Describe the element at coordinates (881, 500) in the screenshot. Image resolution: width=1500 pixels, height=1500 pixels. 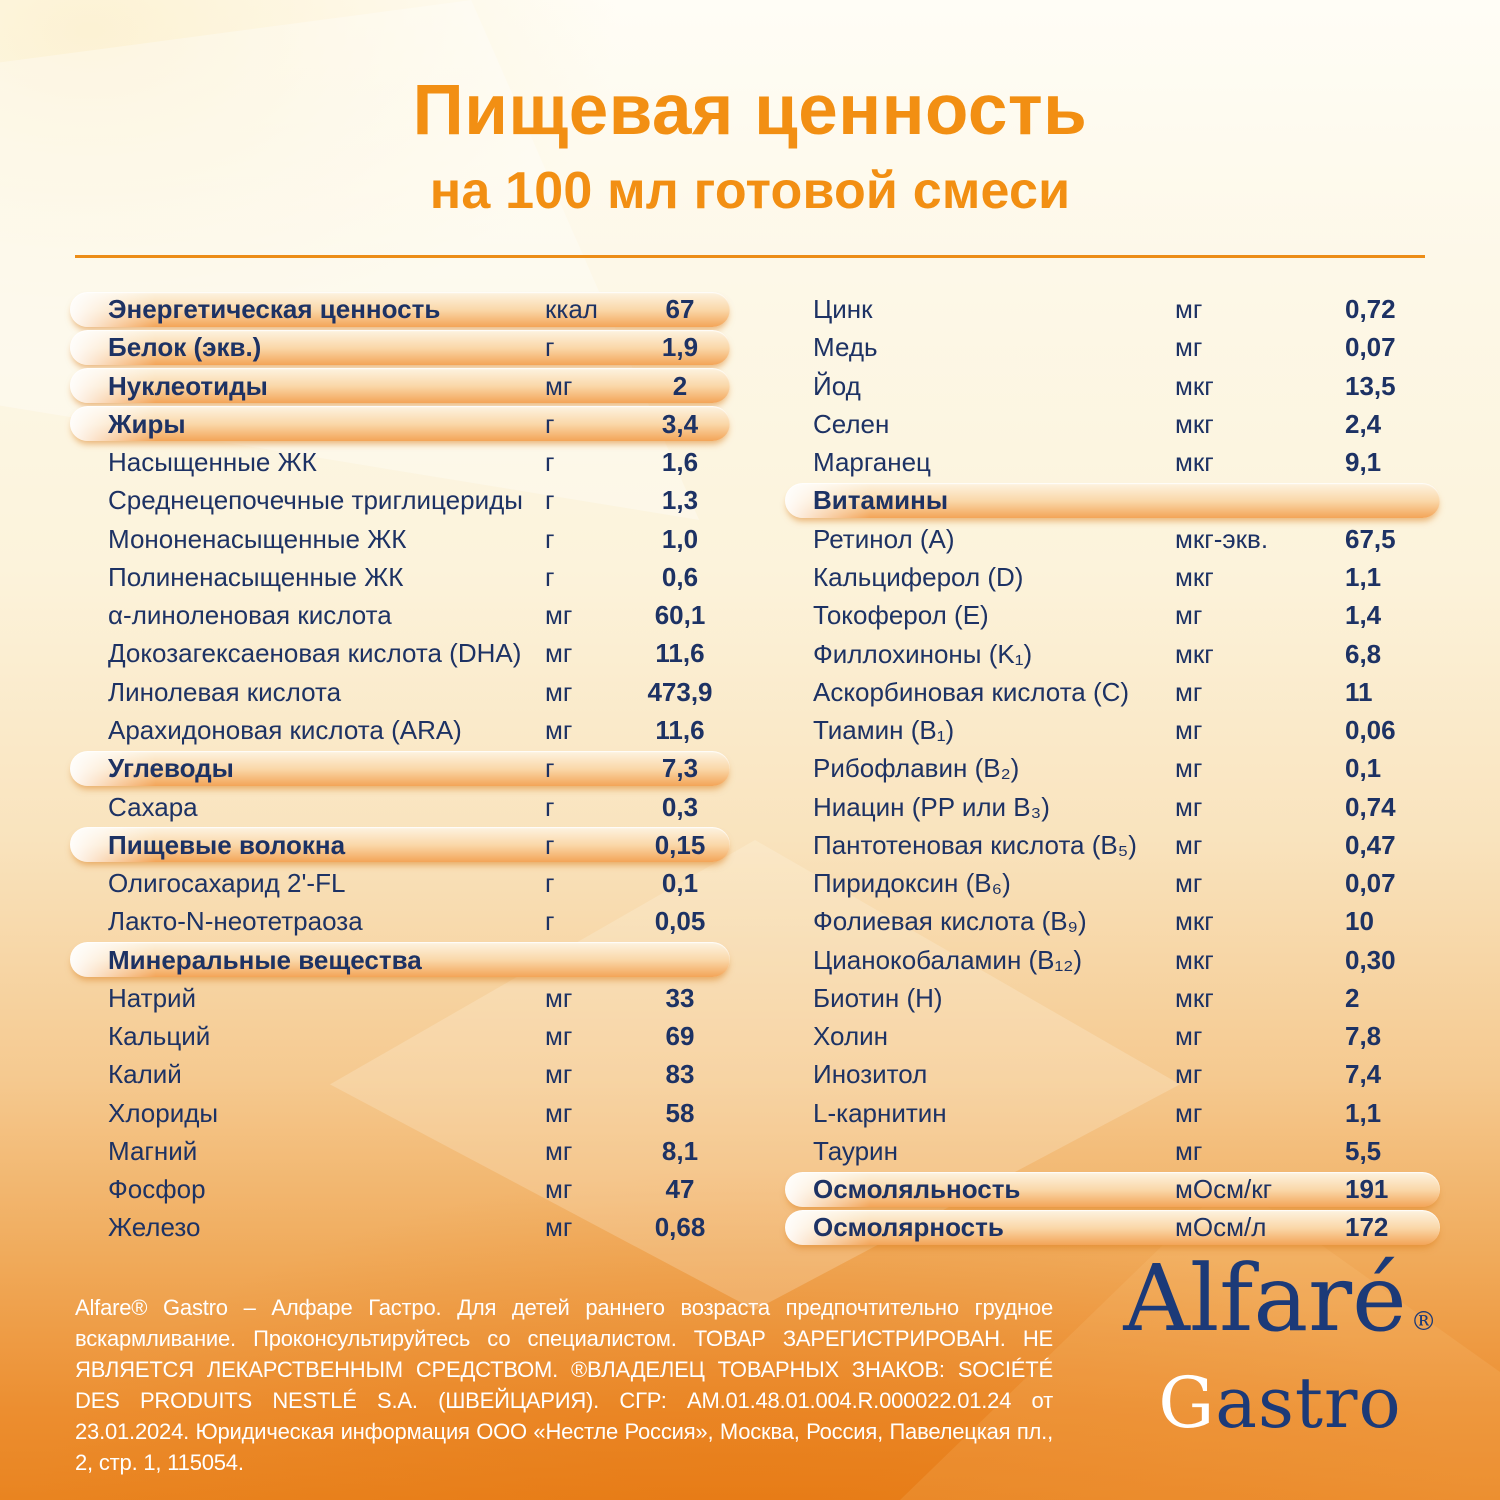
I see `nutrient-name: Витамины` at that location.